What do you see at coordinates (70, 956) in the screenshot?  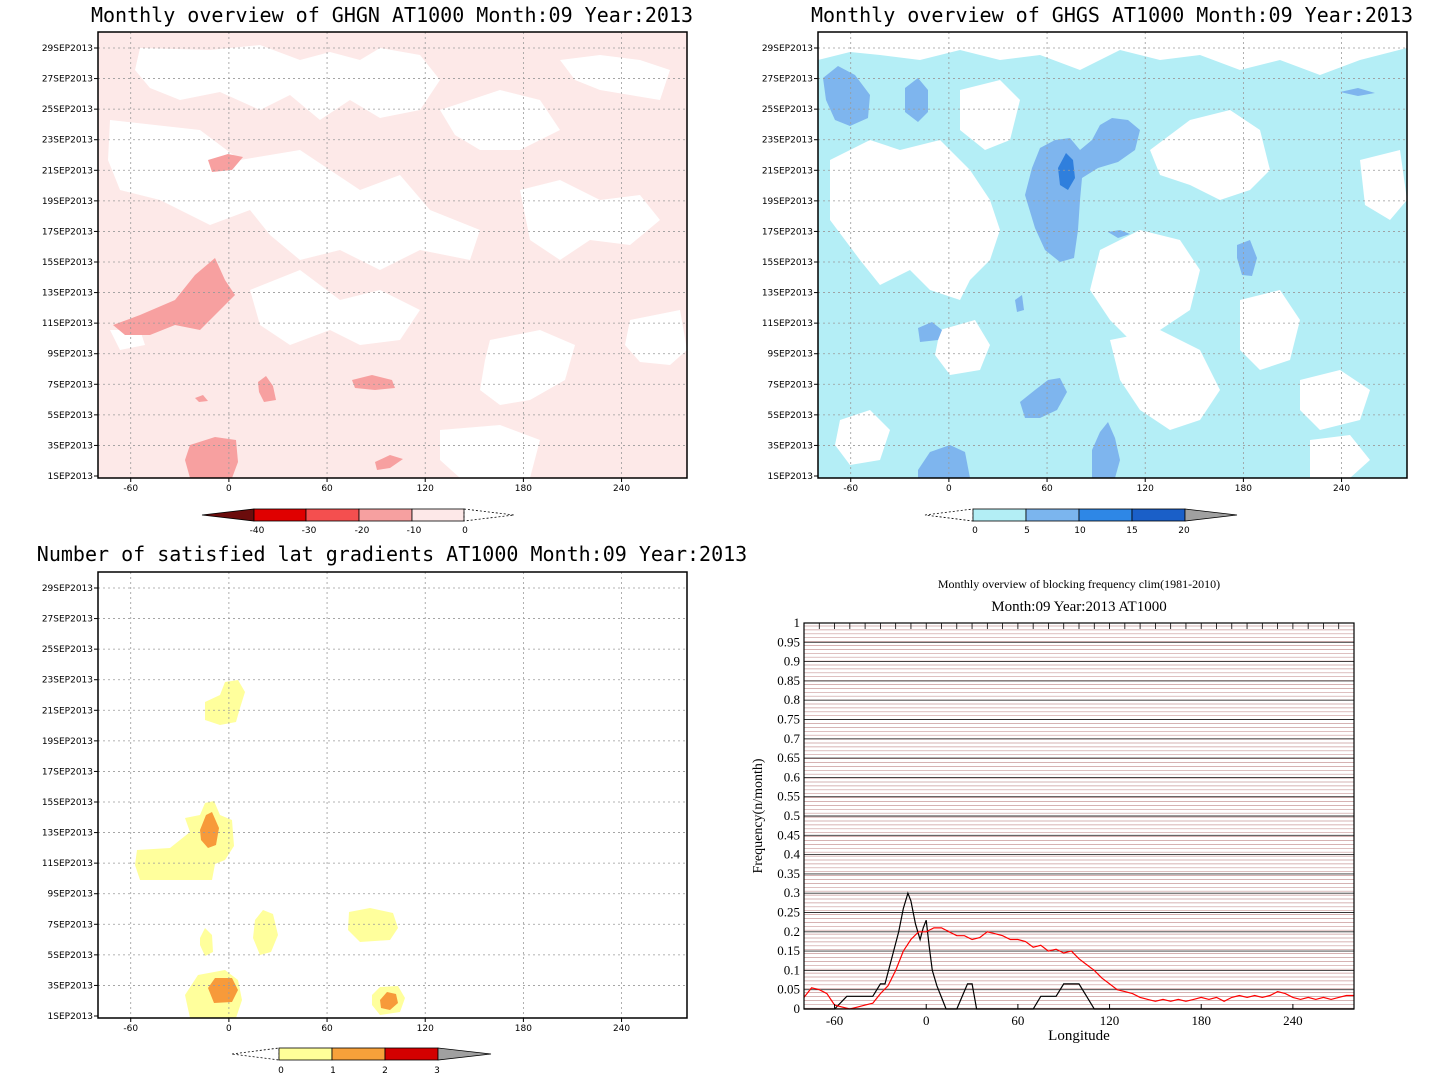 I see `lat-gradients-ytick-label: 5SEP2013` at bounding box center [70, 956].